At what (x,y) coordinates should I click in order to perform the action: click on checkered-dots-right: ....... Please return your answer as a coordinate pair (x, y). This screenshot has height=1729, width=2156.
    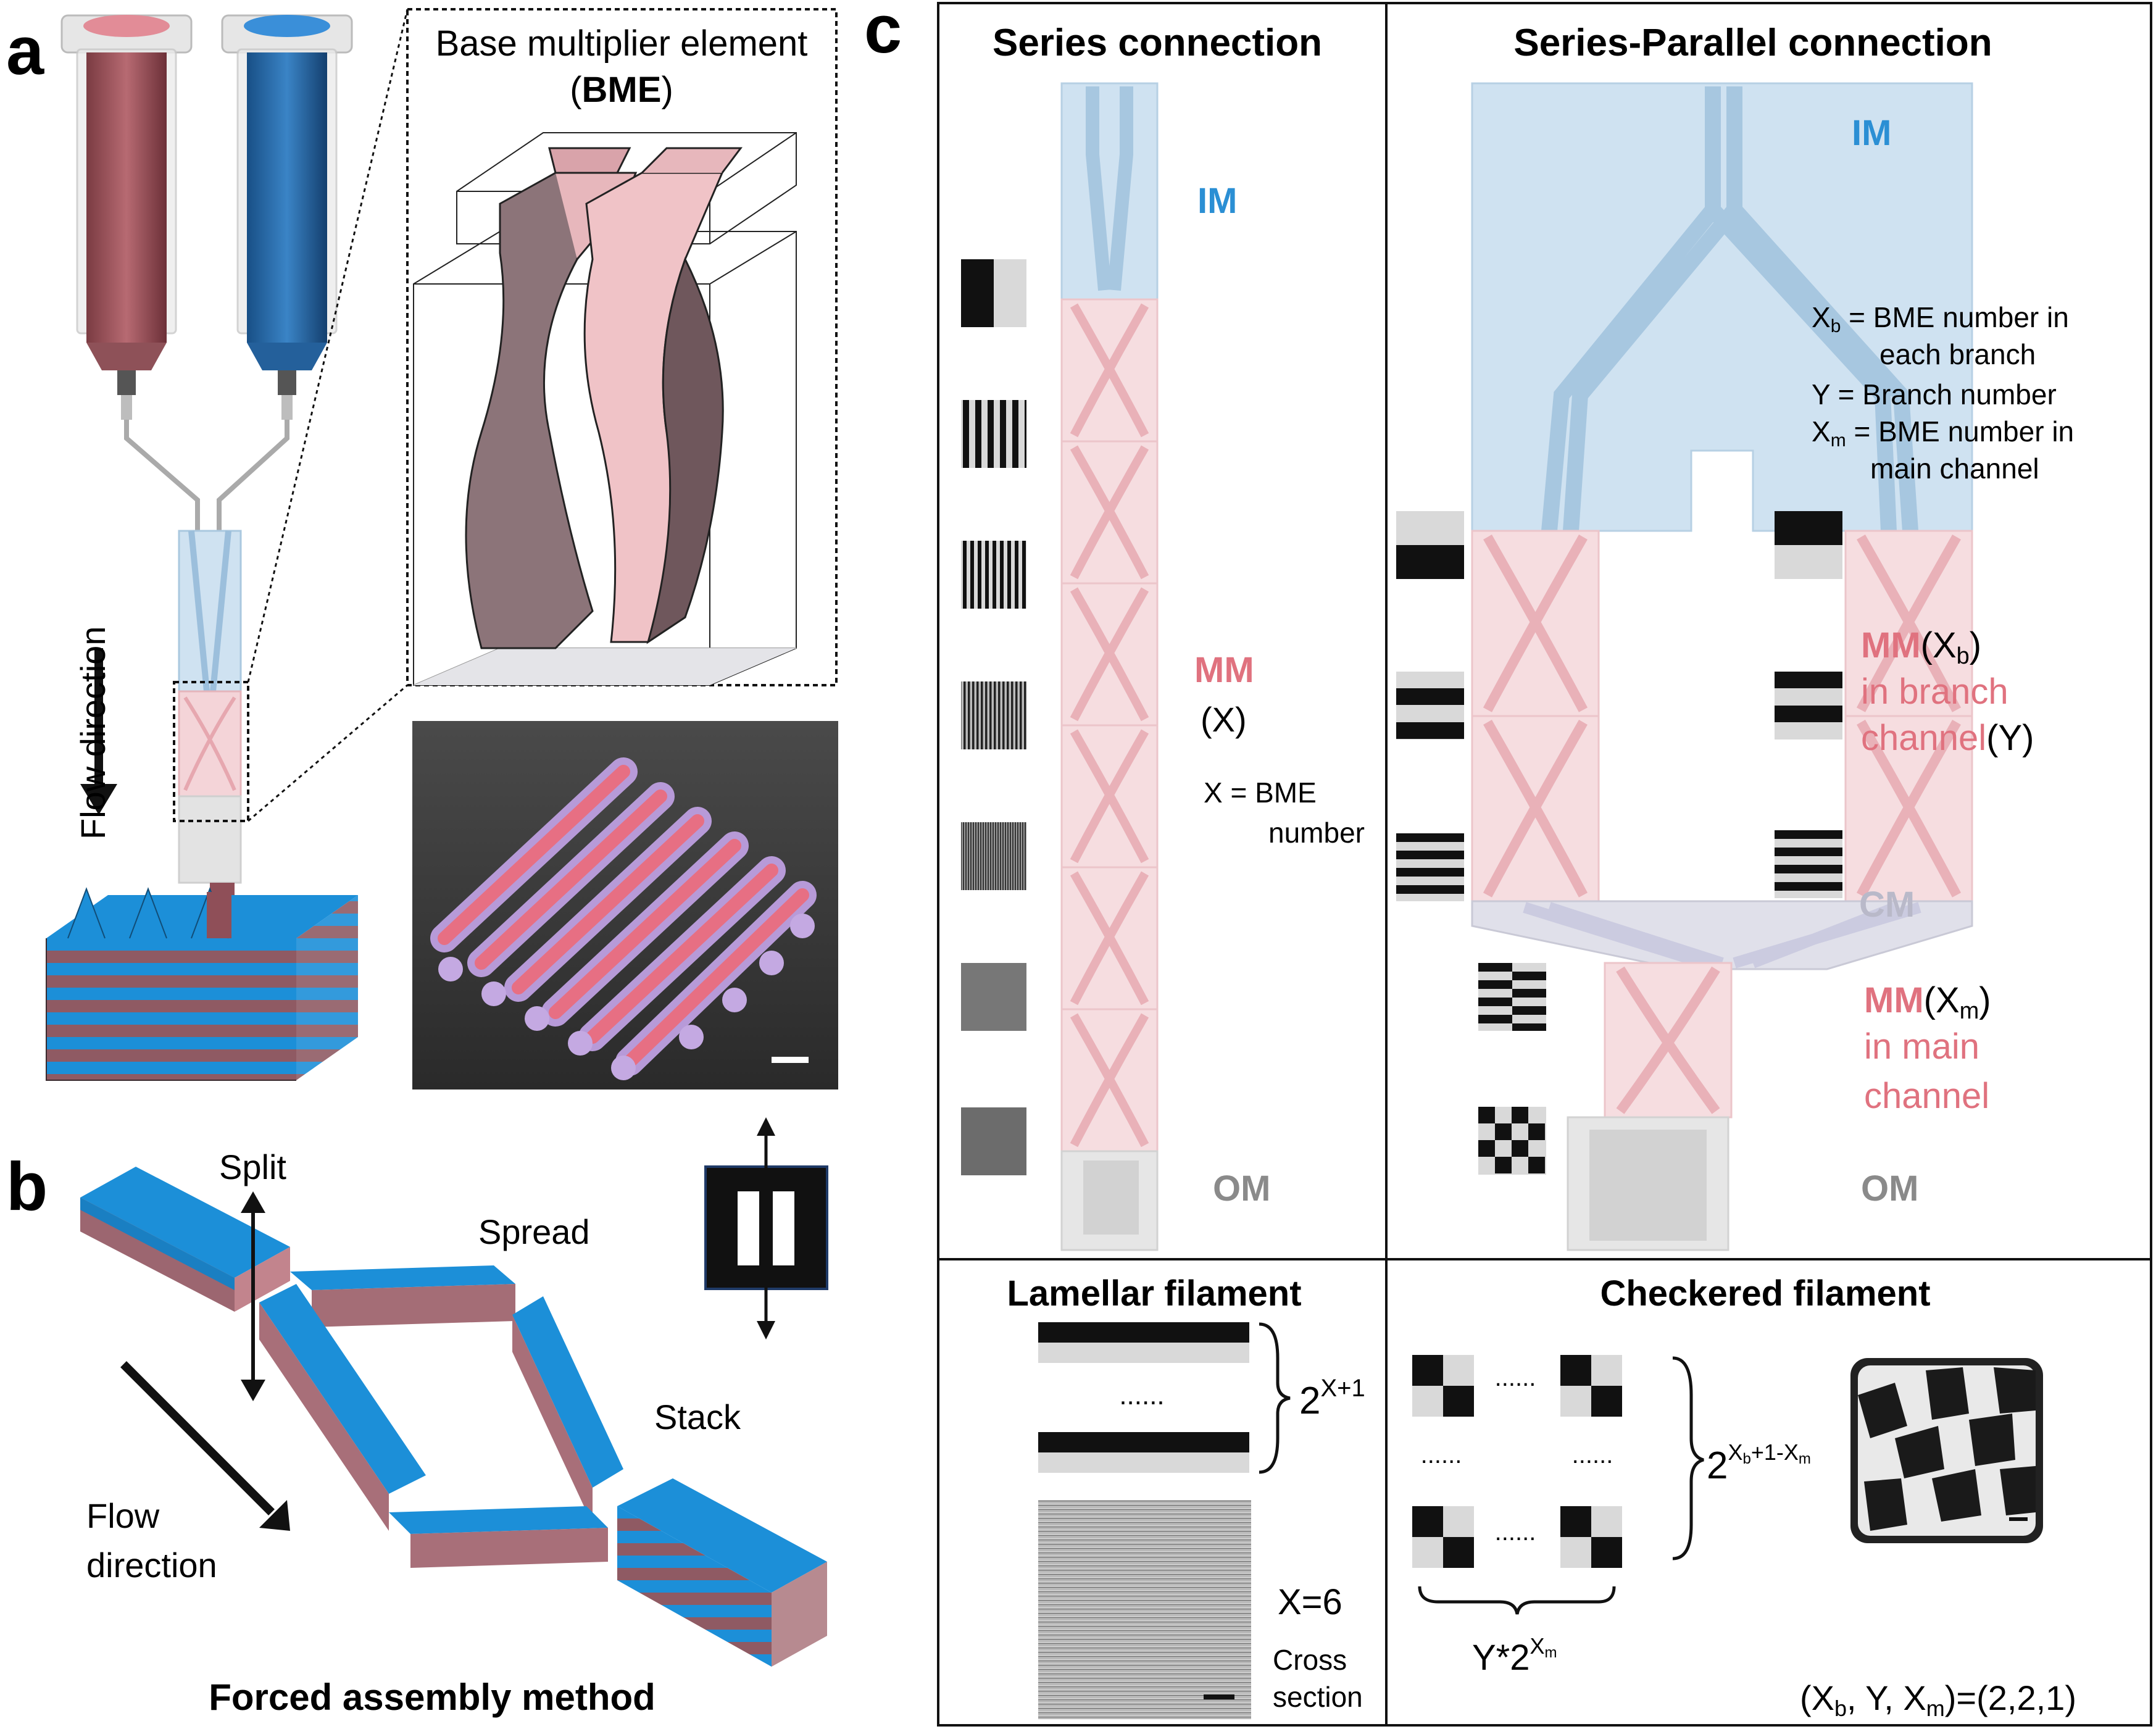
    Looking at the image, I should click on (1592, 1455).